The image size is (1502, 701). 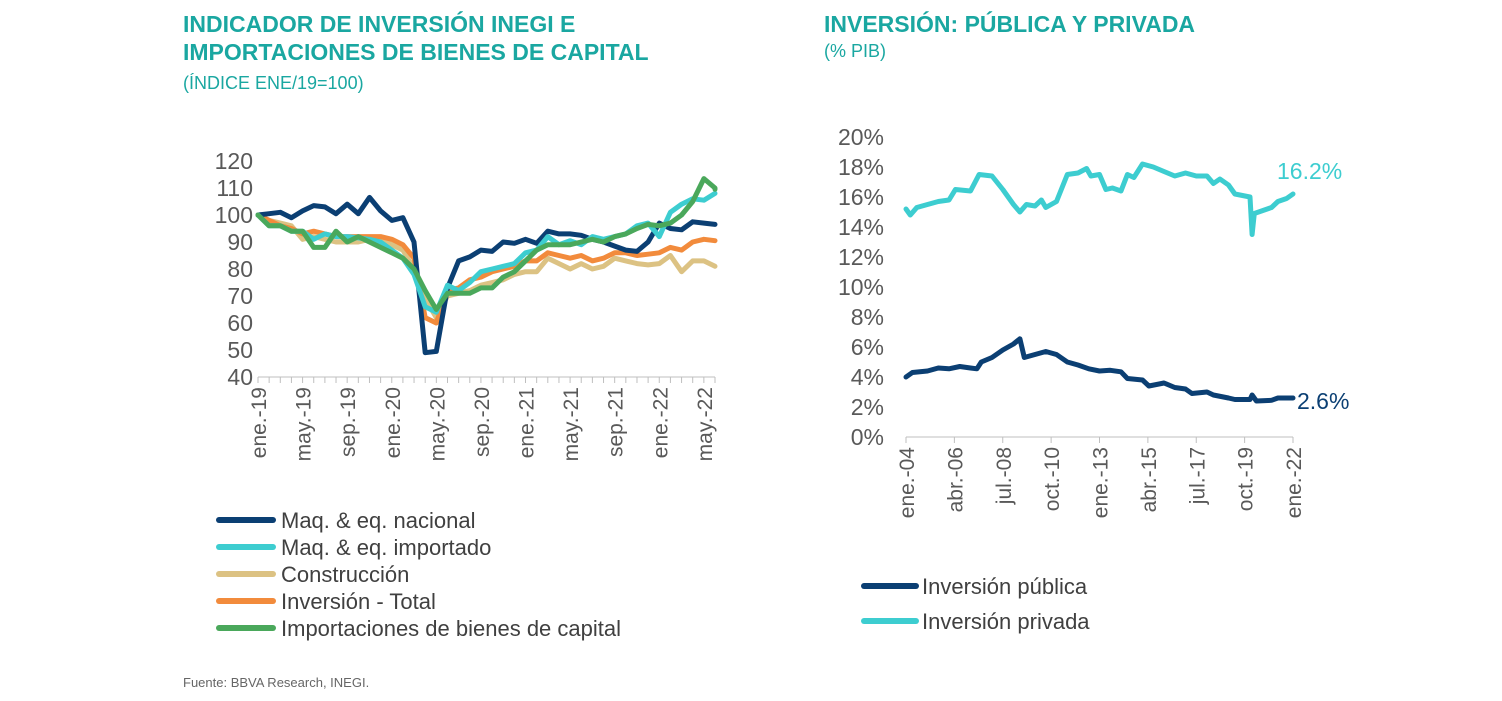 What do you see at coordinates (1006, 621) in the screenshot?
I see `chart2-legend-label: Inversión privada` at bounding box center [1006, 621].